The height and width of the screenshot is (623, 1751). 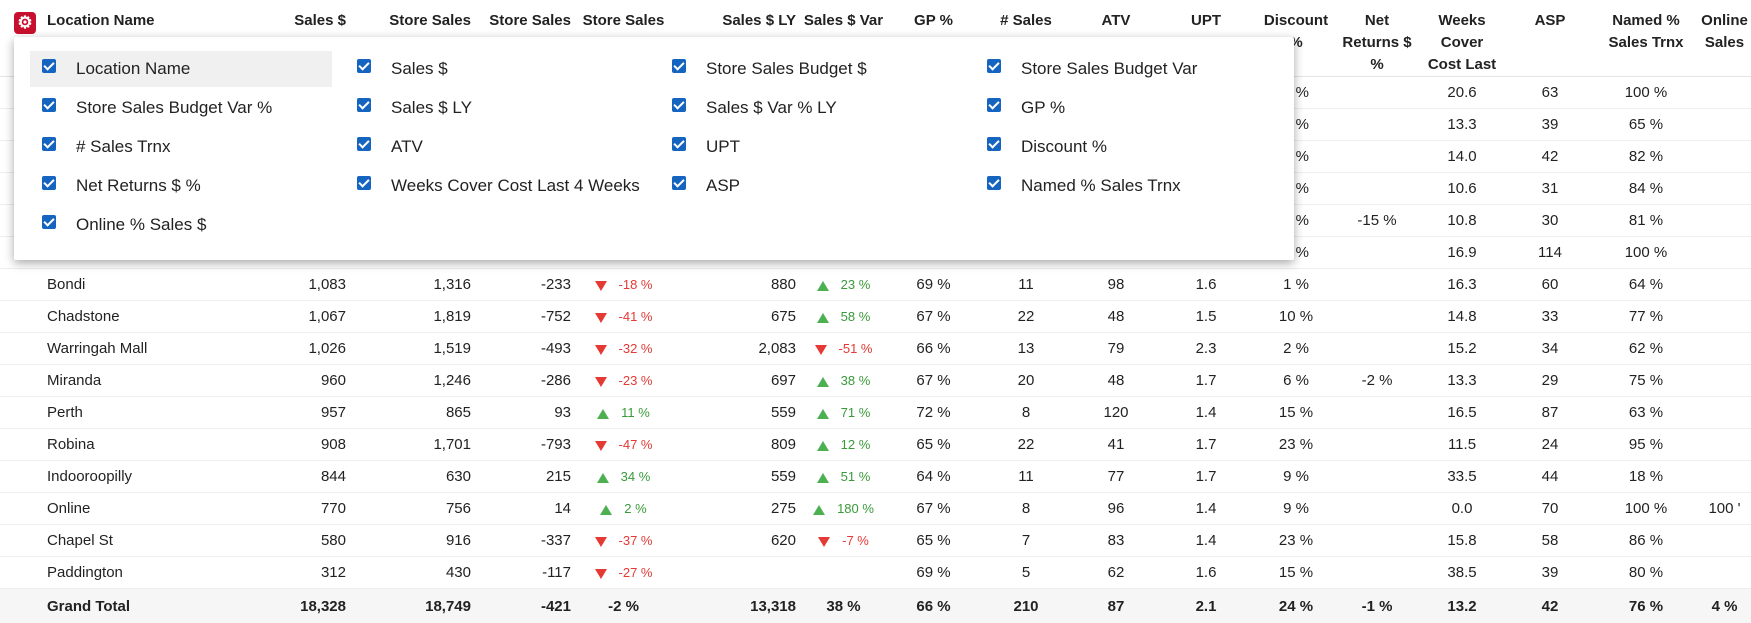 What do you see at coordinates (810, 186) in the screenshot?
I see `column-option: ASP` at bounding box center [810, 186].